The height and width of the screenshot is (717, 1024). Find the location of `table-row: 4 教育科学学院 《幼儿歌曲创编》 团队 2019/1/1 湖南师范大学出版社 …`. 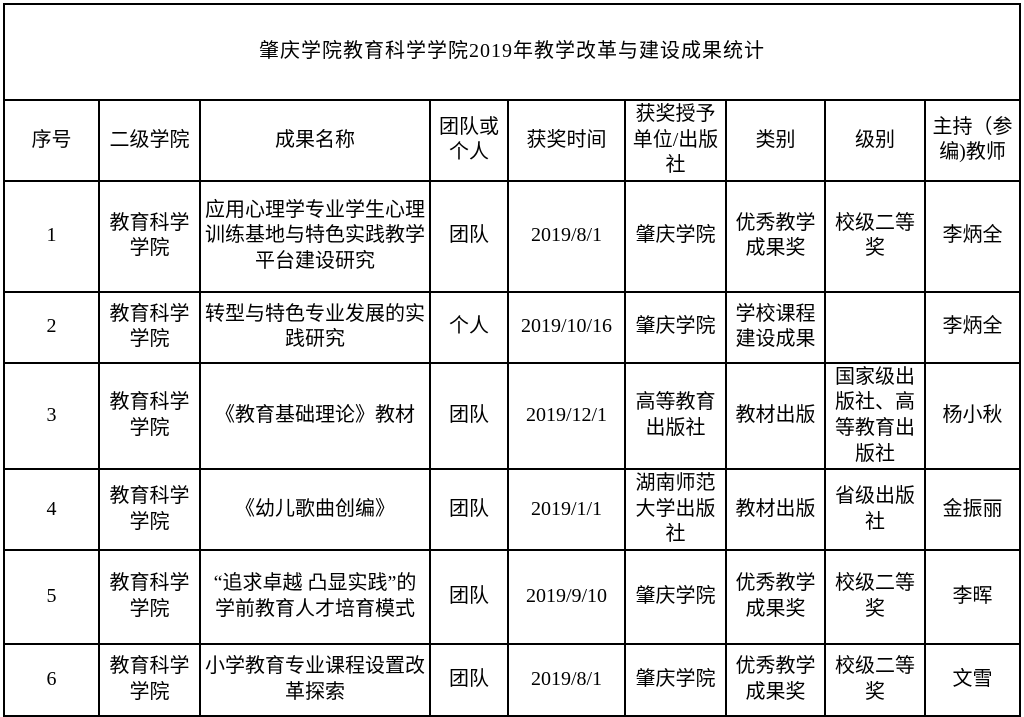

table-row: 4 教育科学学院 《幼儿歌曲创编》 团队 2019/1/1 湖南师范大学出版社 … is located at coordinates (512, 509).